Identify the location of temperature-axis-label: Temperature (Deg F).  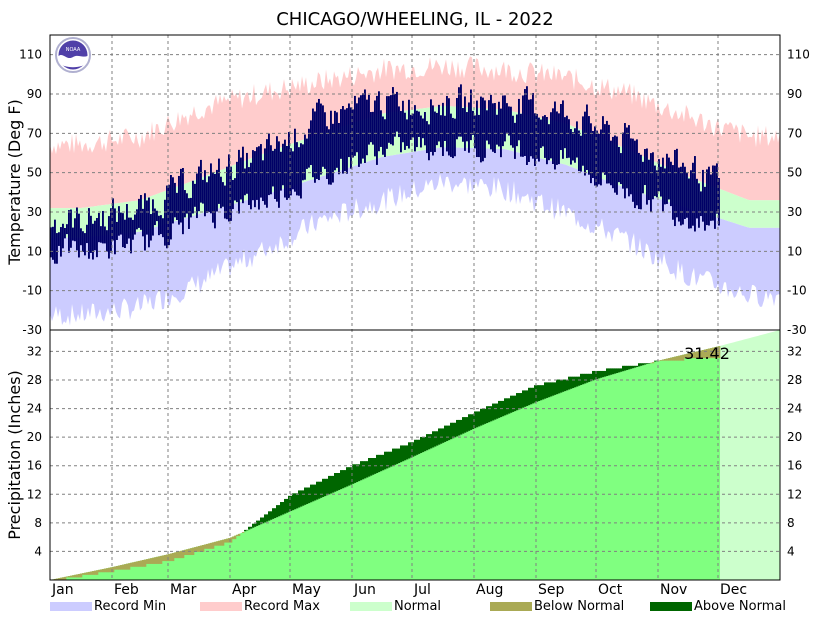
(14, 182).